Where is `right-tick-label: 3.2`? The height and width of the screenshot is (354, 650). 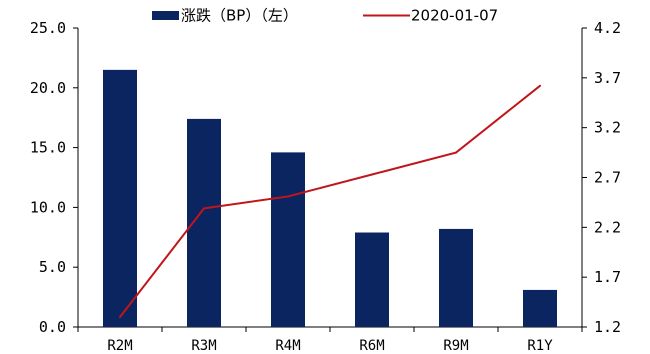 right-tick-label: 3.2 is located at coordinates (607, 128).